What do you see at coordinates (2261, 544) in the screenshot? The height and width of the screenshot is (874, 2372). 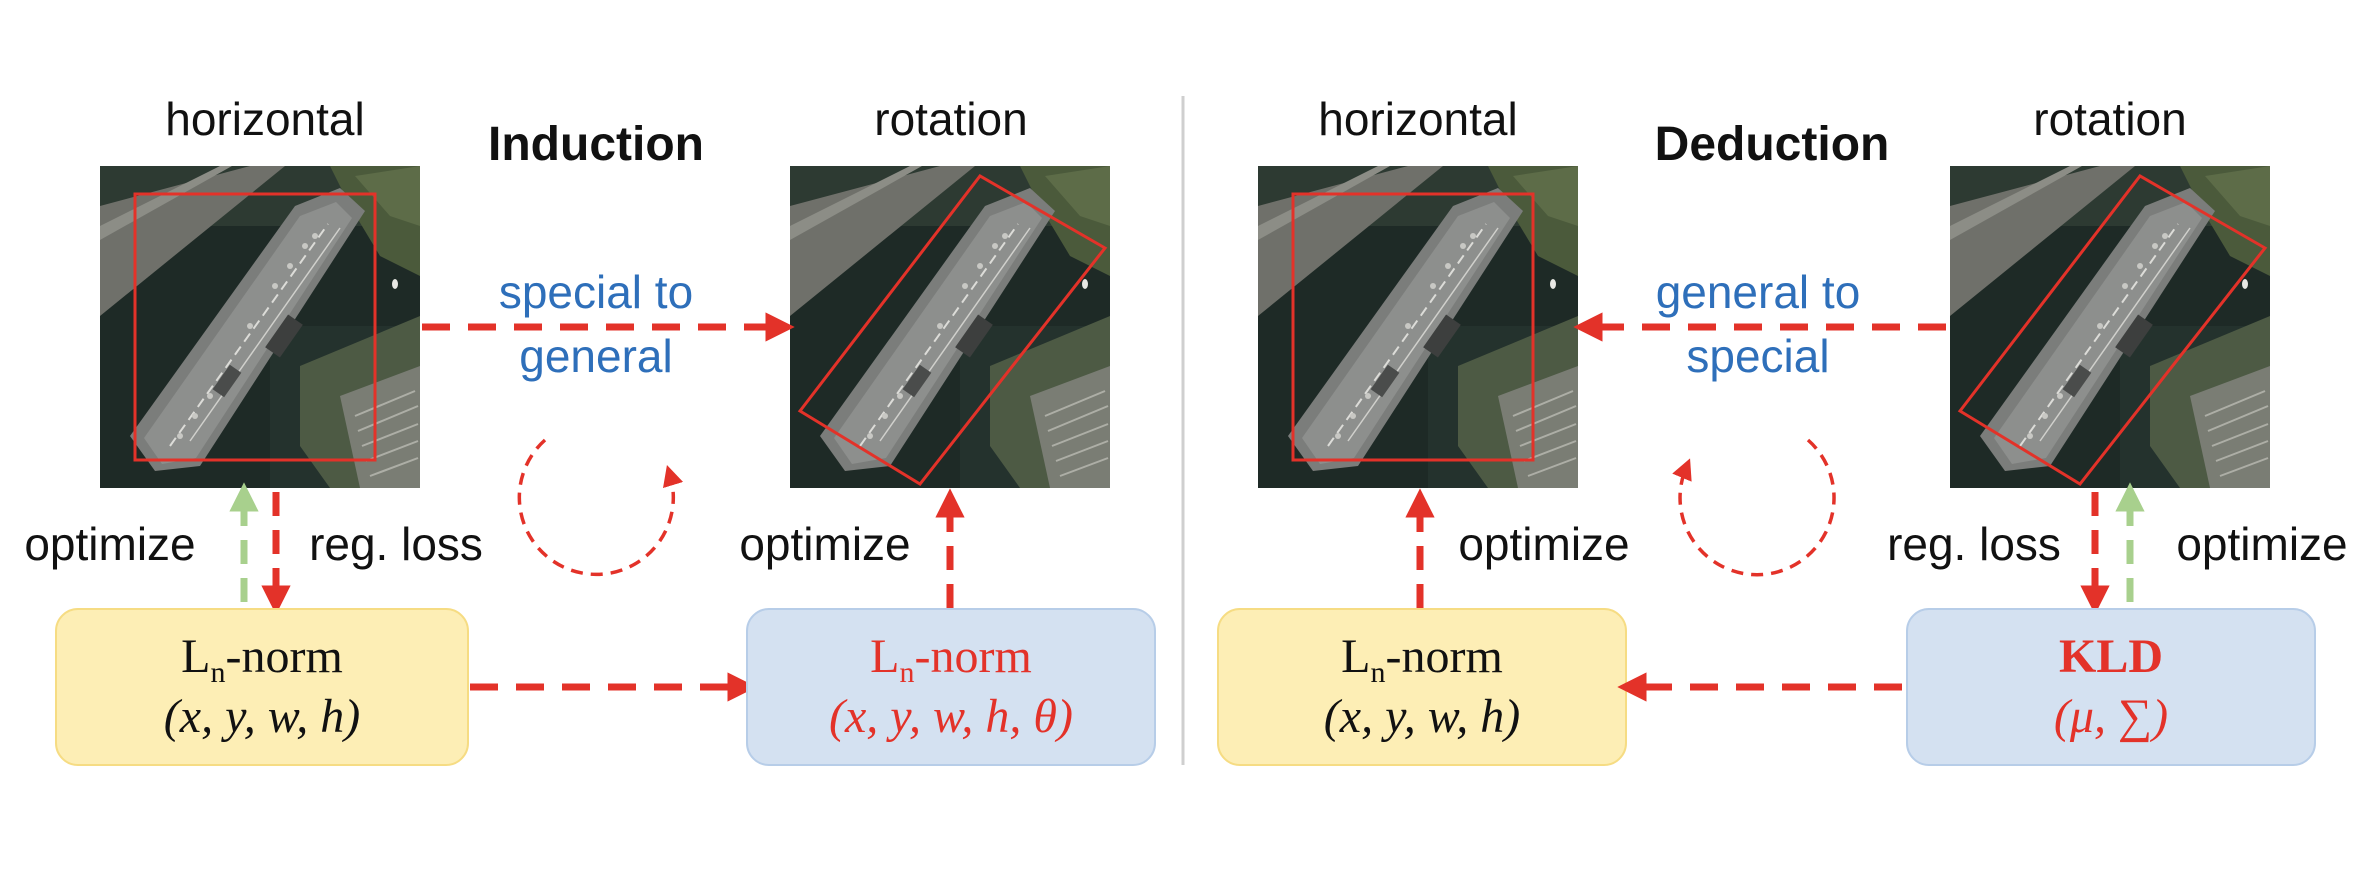 I see `right-optimize-label: optimize` at bounding box center [2261, 544].